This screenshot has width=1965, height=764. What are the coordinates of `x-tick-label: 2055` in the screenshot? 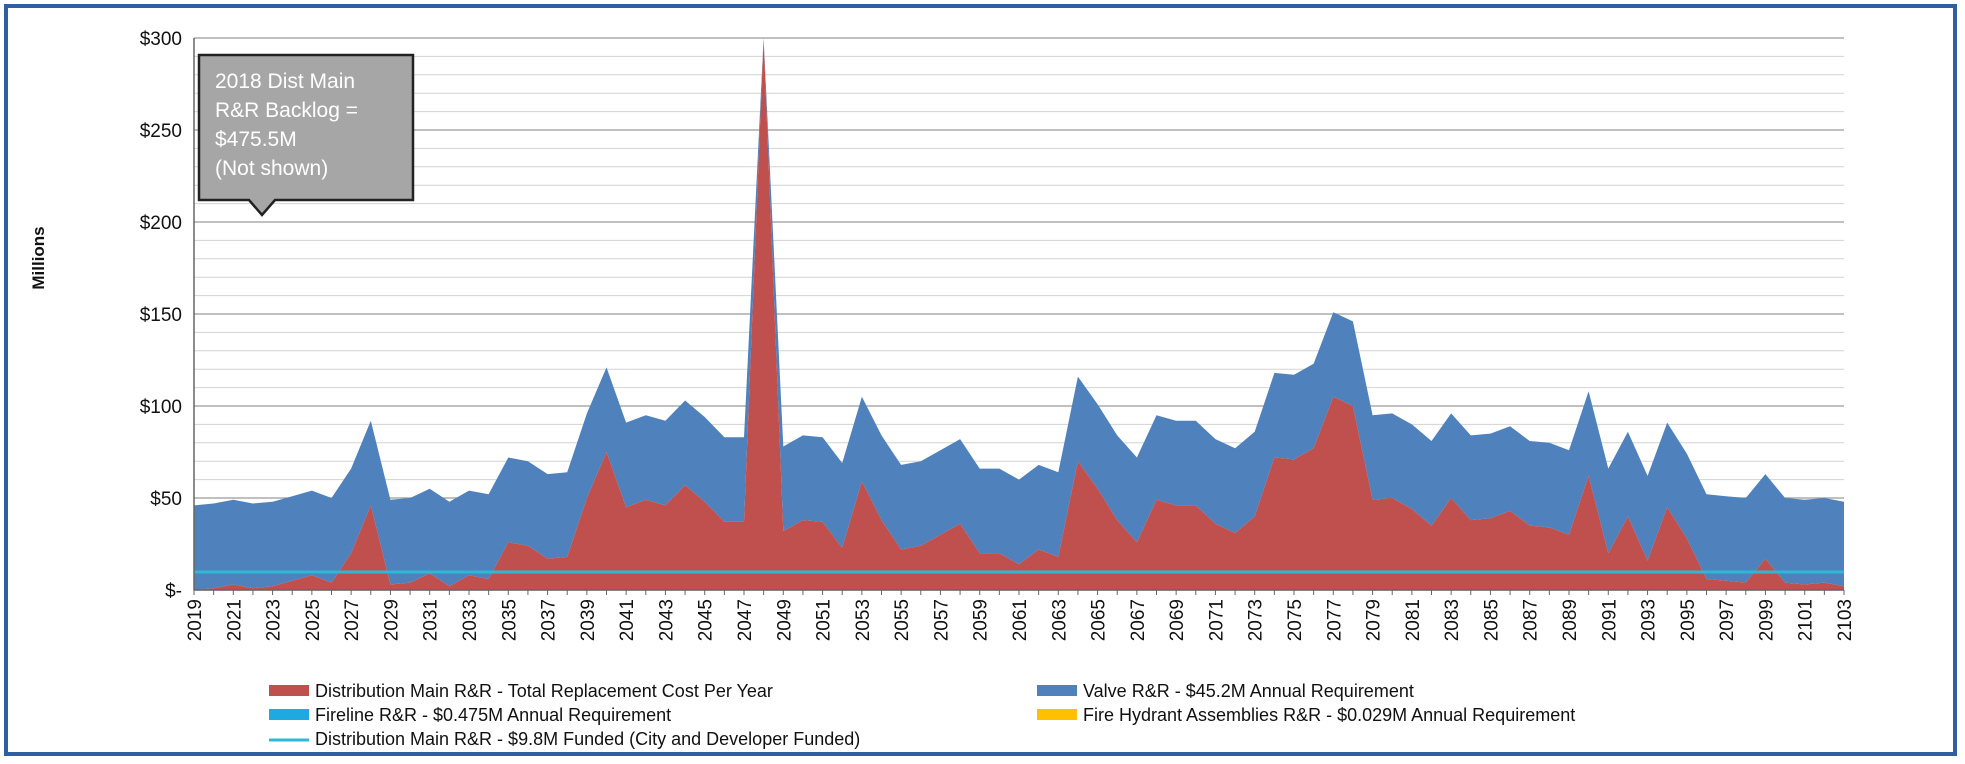 It's located at (902, 620).